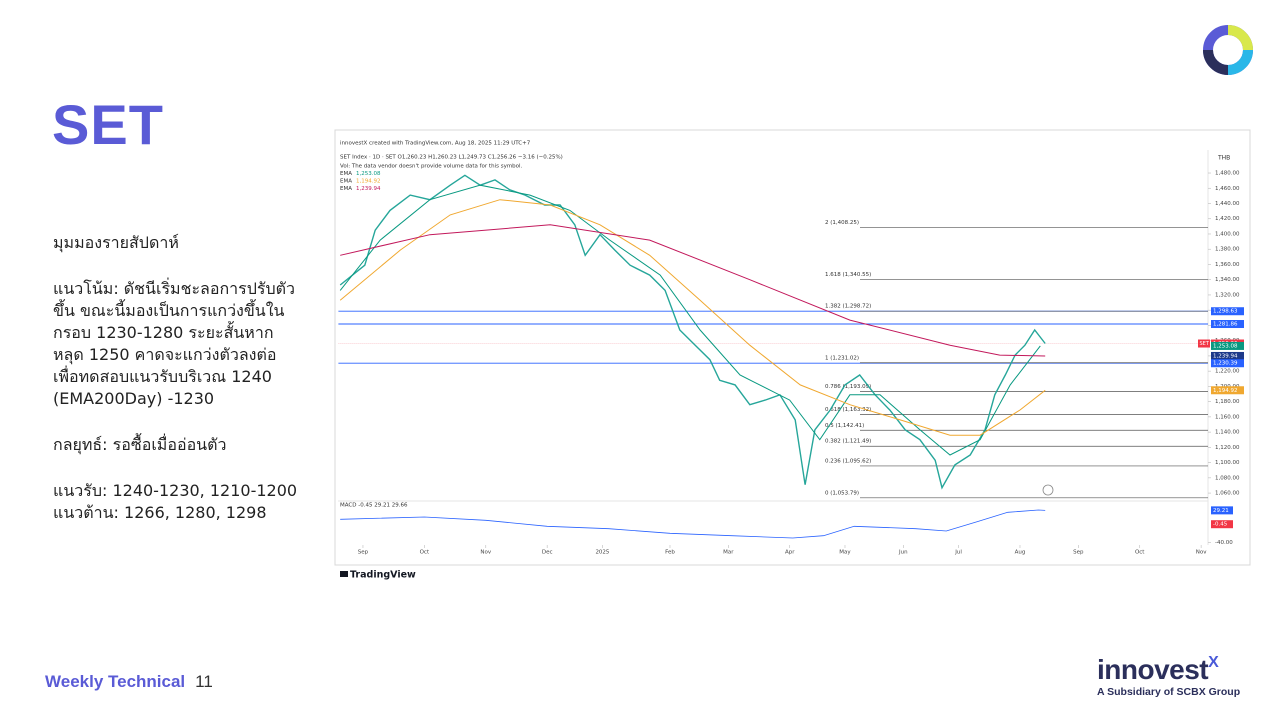  What do you see at coordinates (1227, 494) in the screenshot?
I see `y-tick-label: 1,060.00` at bounding box center [1227, 494].